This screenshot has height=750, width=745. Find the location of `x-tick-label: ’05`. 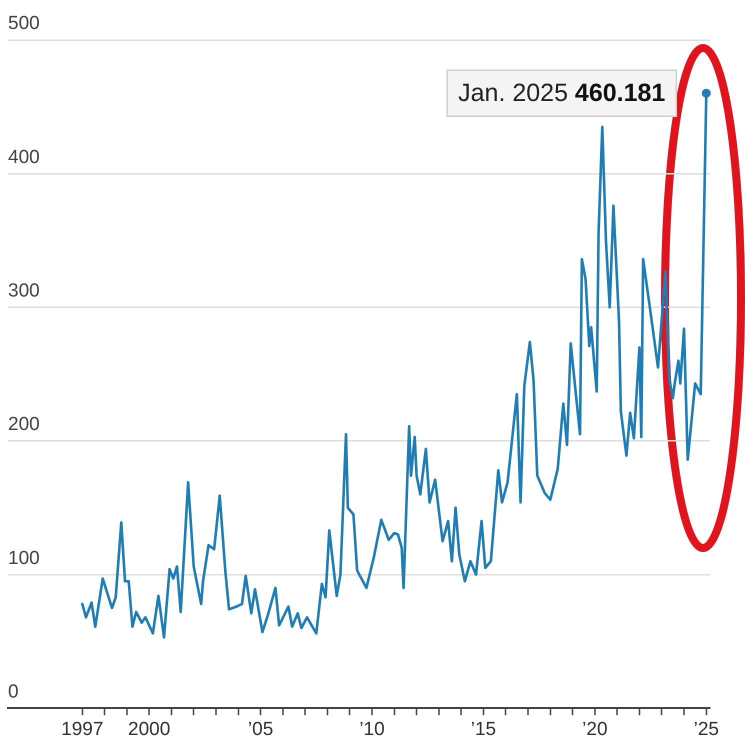

x-tick-label: ’05 is located at coordinates (261, 729).